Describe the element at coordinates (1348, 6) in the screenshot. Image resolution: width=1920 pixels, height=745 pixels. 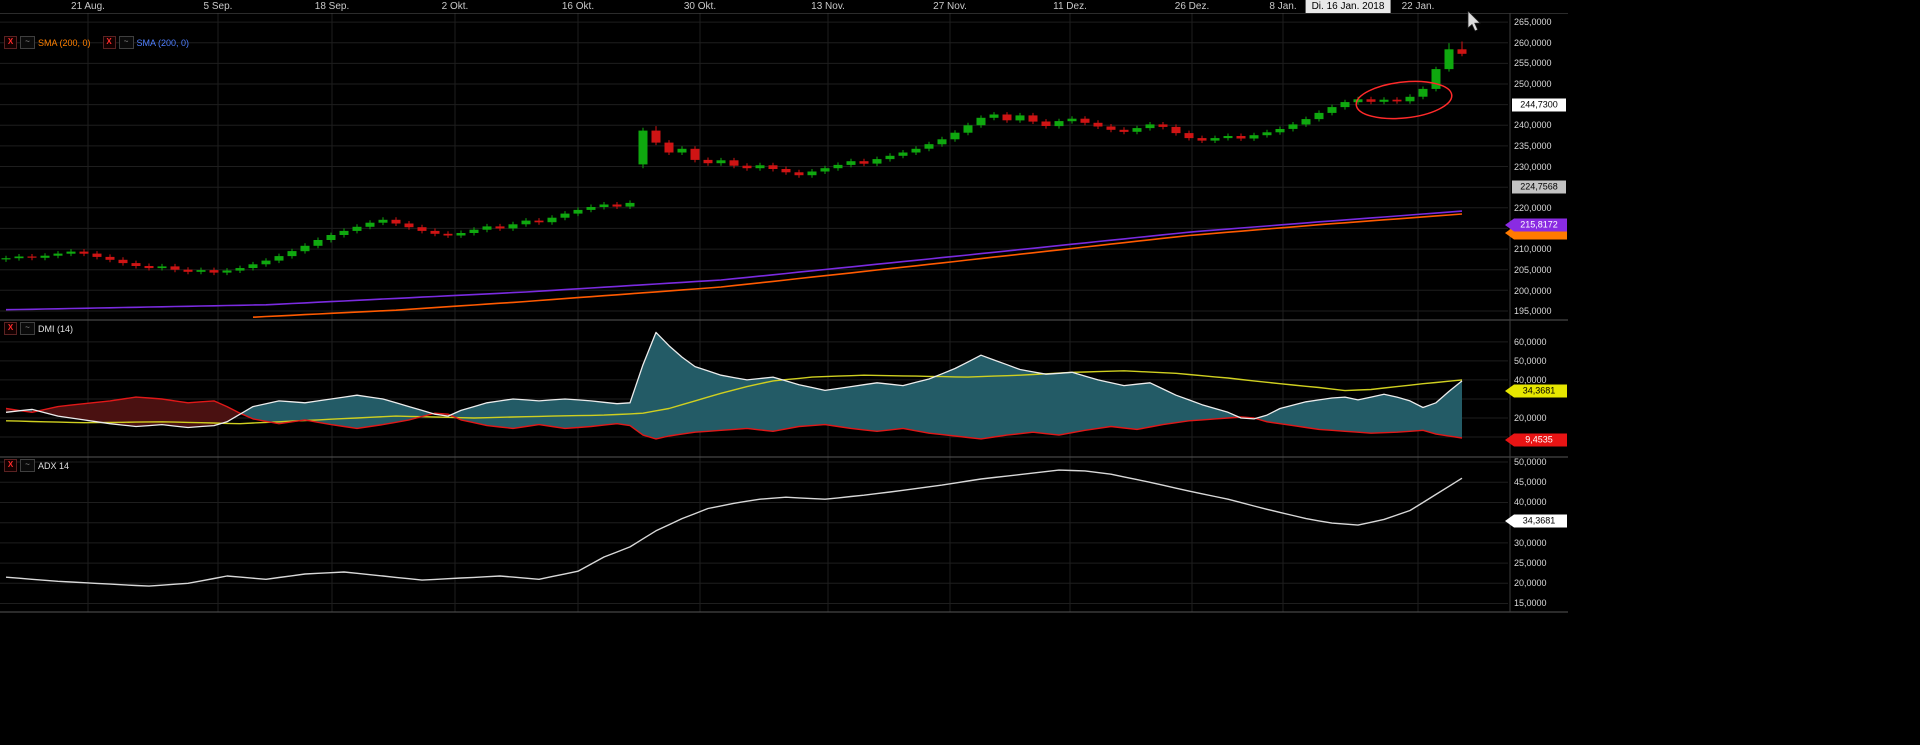
I see `crosshair-date-badge: Di. 16 Jan. 2018` at that location.